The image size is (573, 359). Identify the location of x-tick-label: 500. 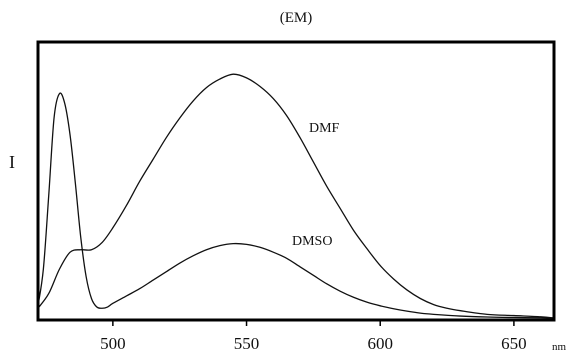
(113, 343).